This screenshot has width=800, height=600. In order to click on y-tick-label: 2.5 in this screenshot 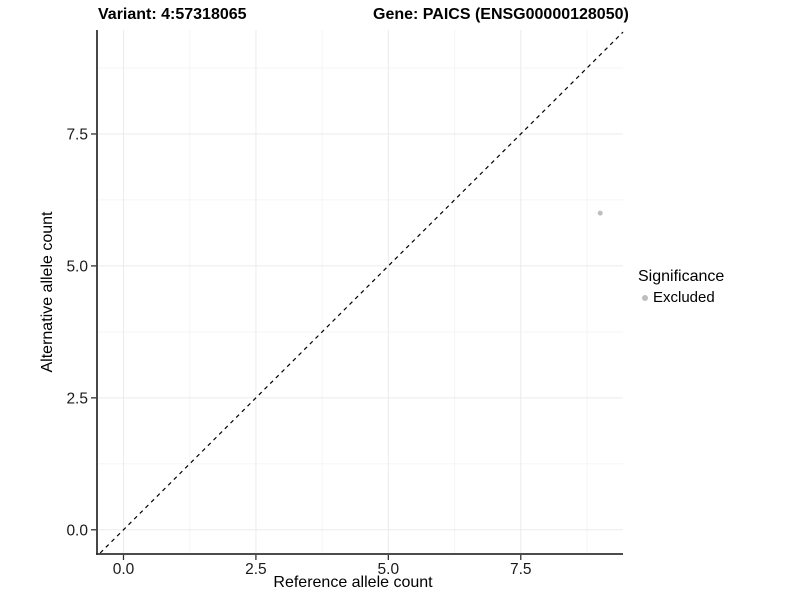, I will do `click(77, 398)`.